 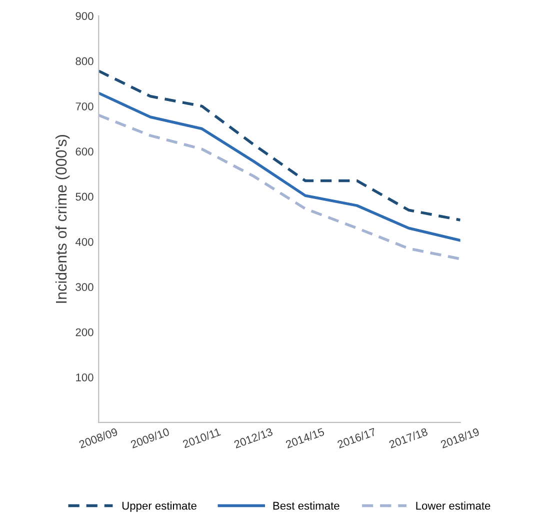 What do you see at coordinates (85, 152) in the screenshot?
I see `y-tick-label: 600` at bounding box center [85, 152].